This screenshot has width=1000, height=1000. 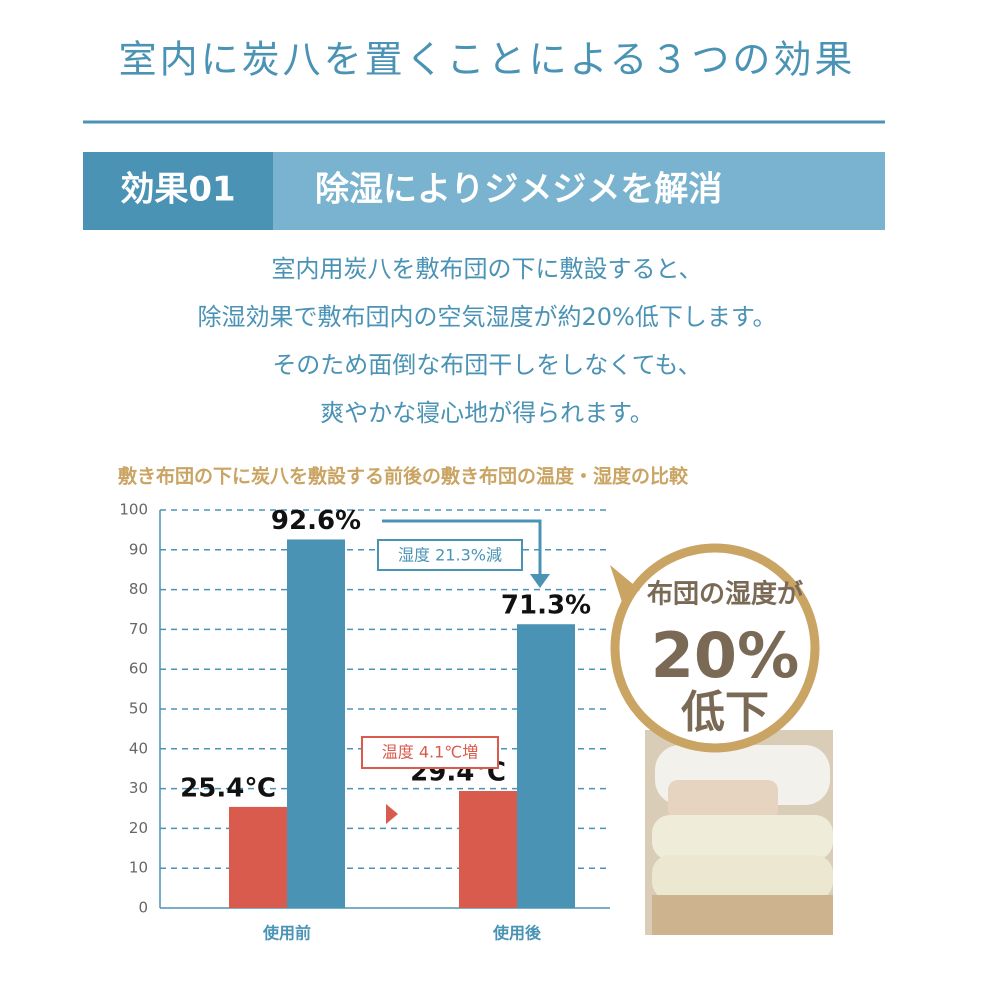 What do you see at coordinates (138, 709) in the screenshot?
I see `y-tick-label: 50` at bounding box center [138, 709].